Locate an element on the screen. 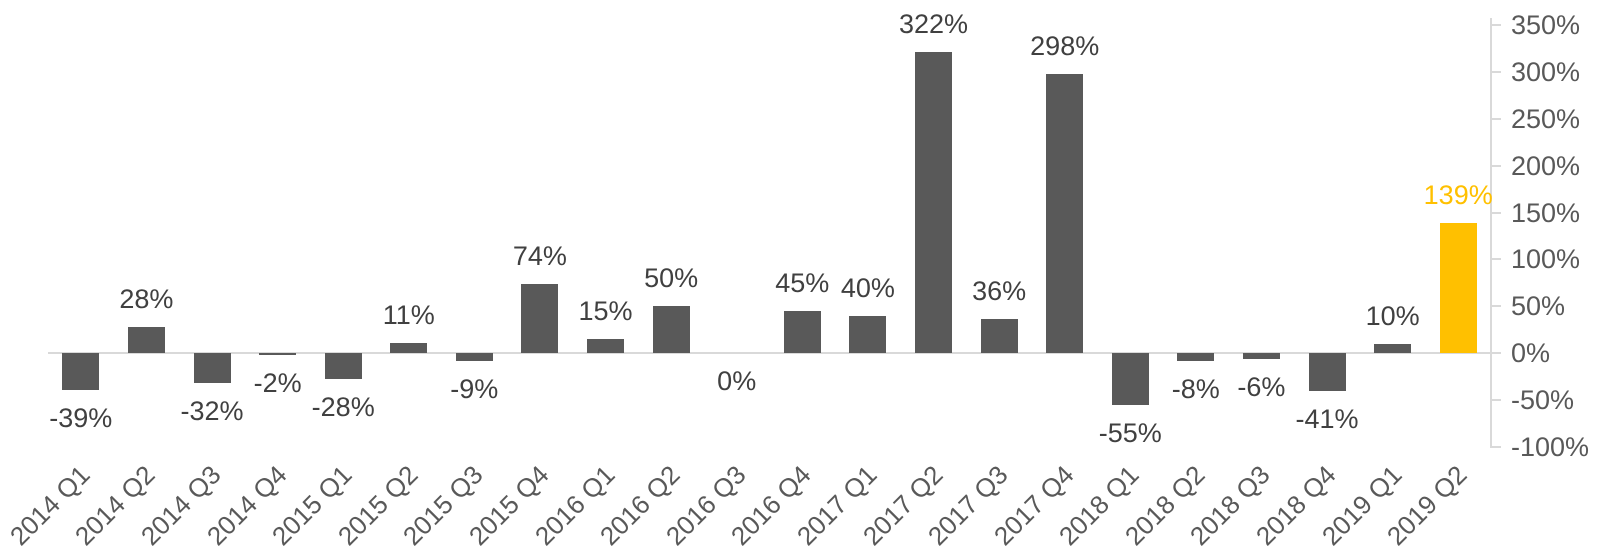  bar-2018-q1 is located at coordinates (1130, 379).